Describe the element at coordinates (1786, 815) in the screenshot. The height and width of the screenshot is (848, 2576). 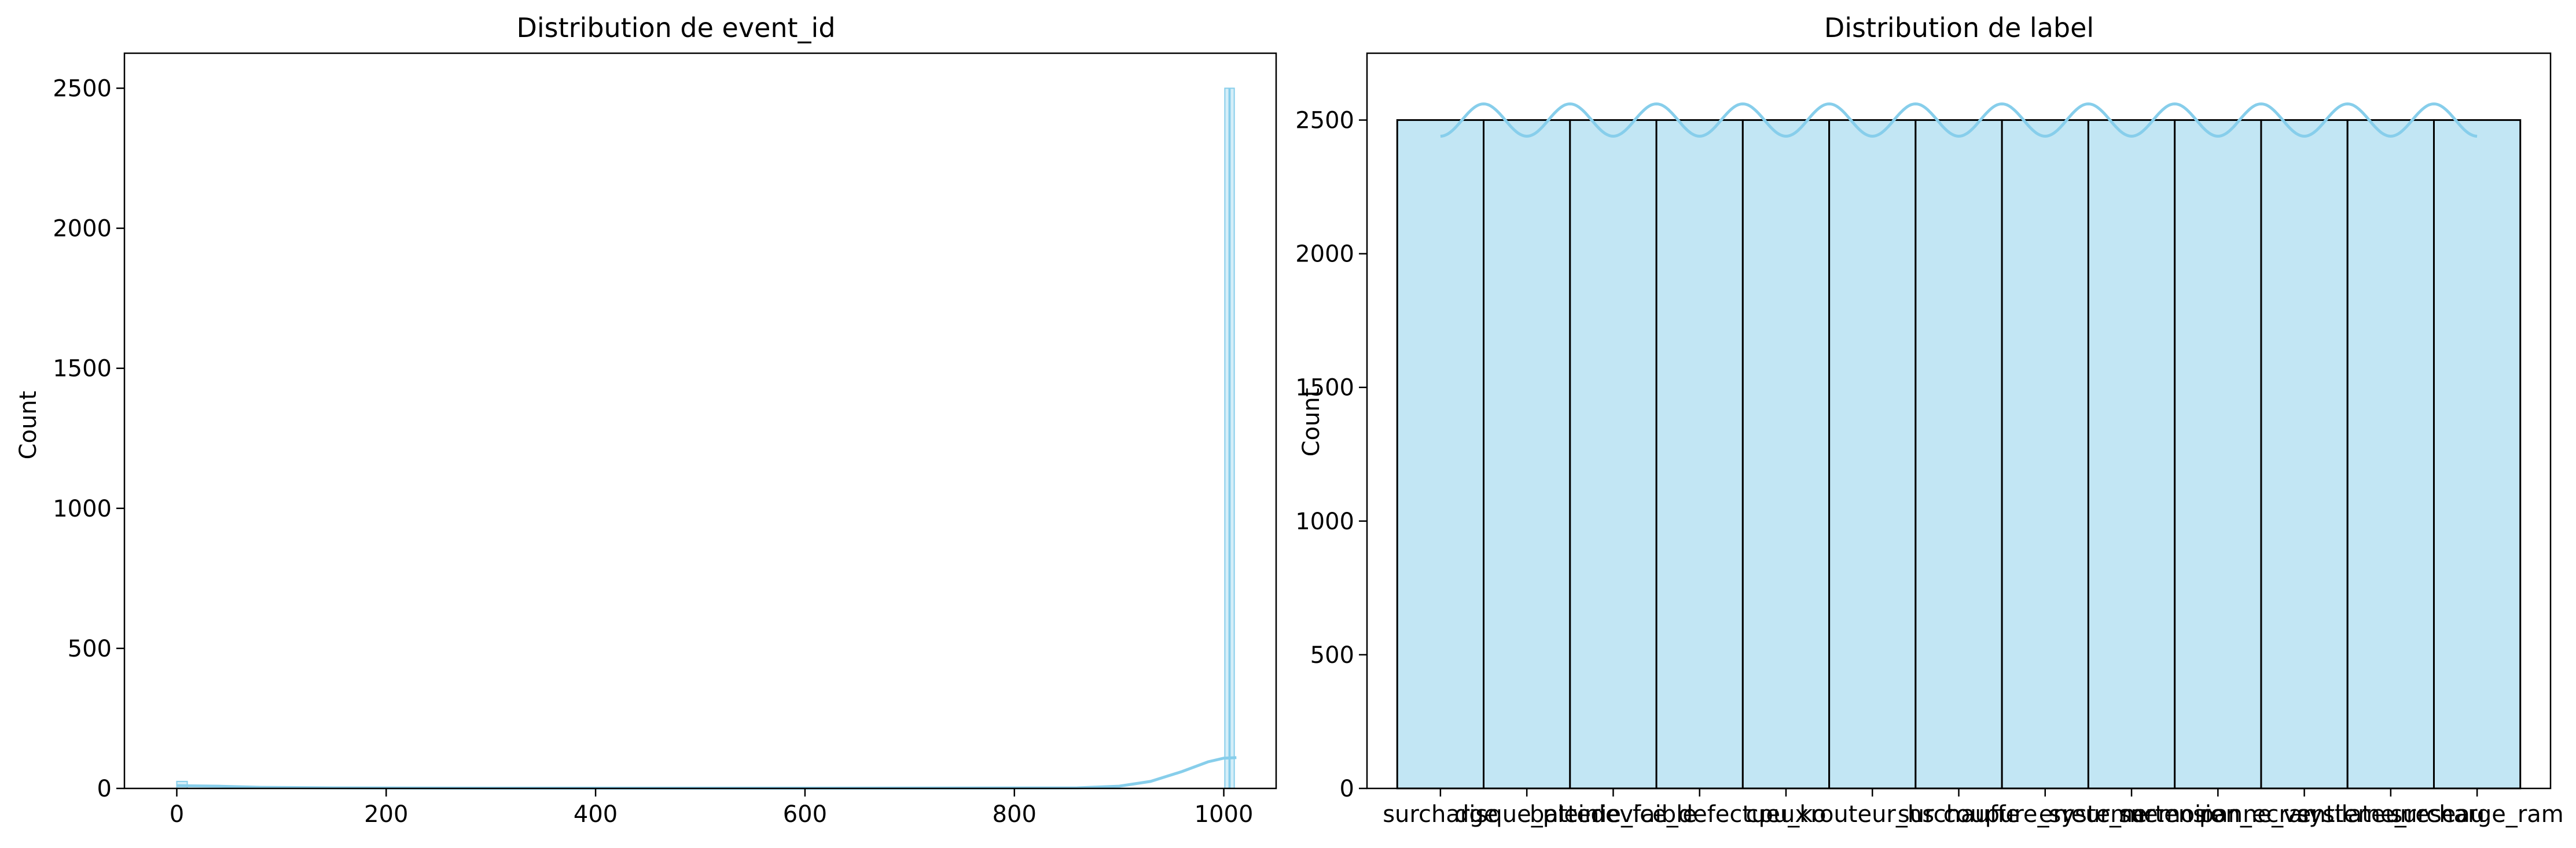
I see `x-tick-label: cpu_ko` at that location.